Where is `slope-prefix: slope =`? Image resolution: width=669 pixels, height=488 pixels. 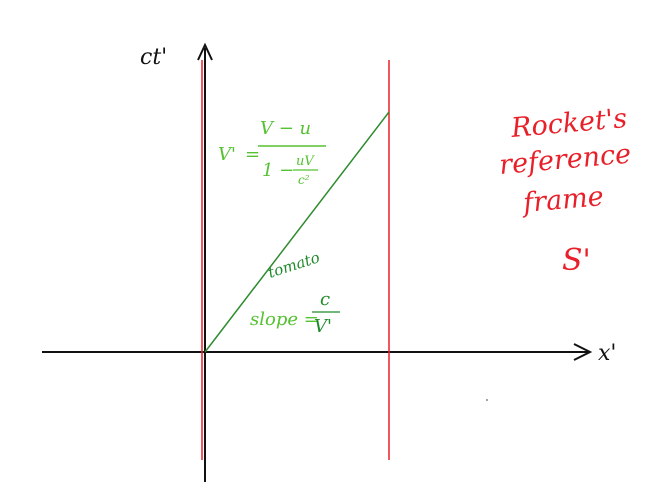 slope-prefix: slope = is located at coordinates (284, 319).